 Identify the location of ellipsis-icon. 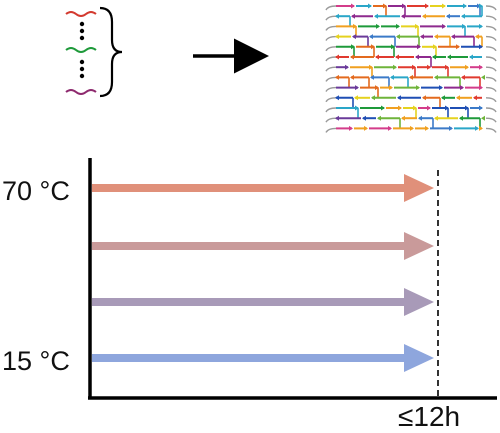
(82, 31).